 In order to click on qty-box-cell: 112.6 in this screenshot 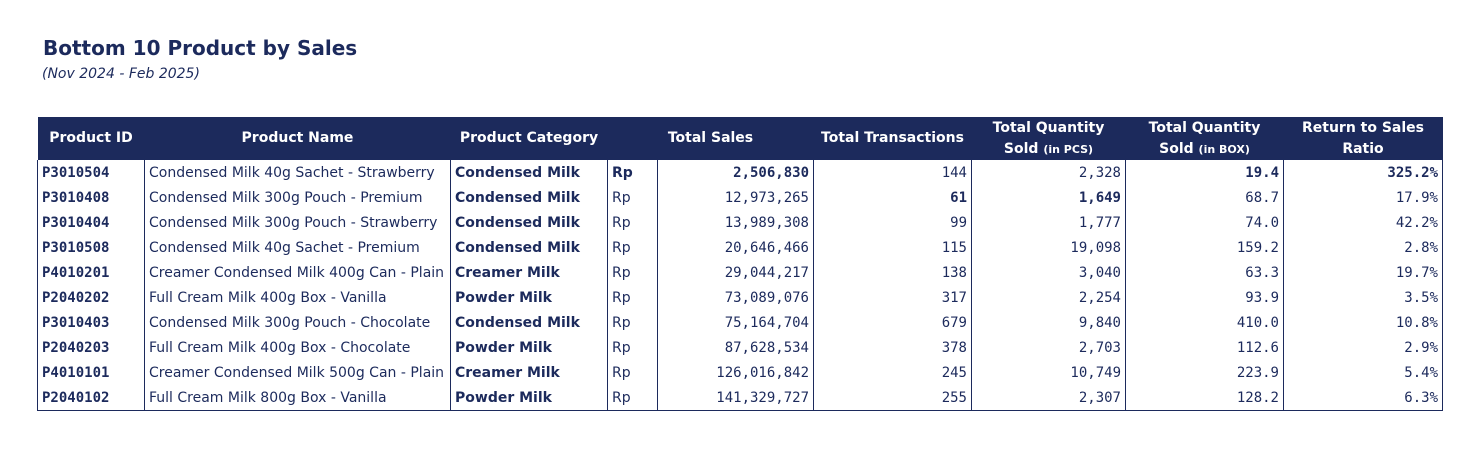, I will do `click(1204, 347)`.